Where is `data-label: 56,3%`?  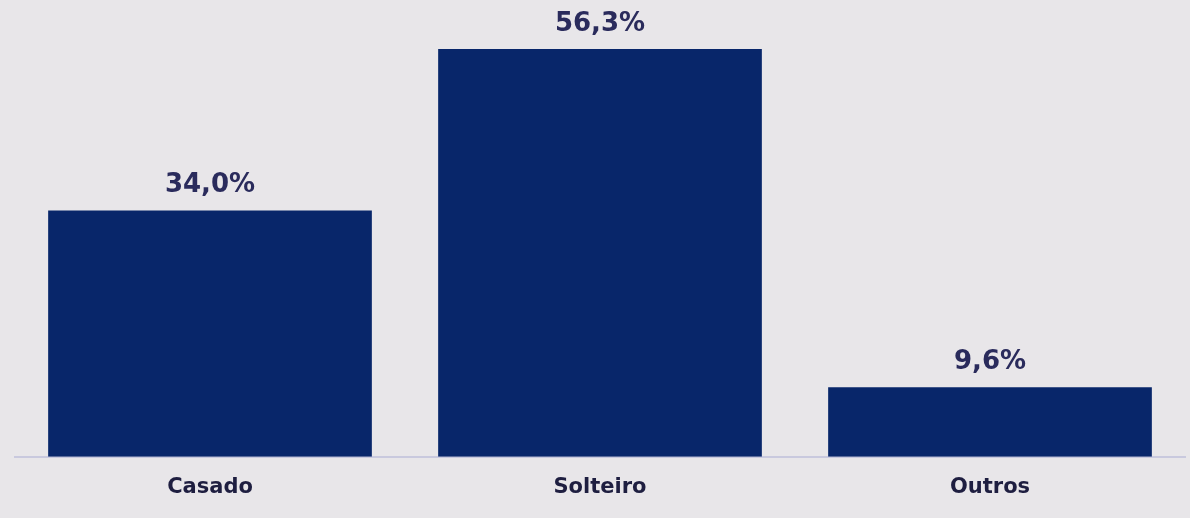
data-label: 56,3% is located at coordinates (600, 21).